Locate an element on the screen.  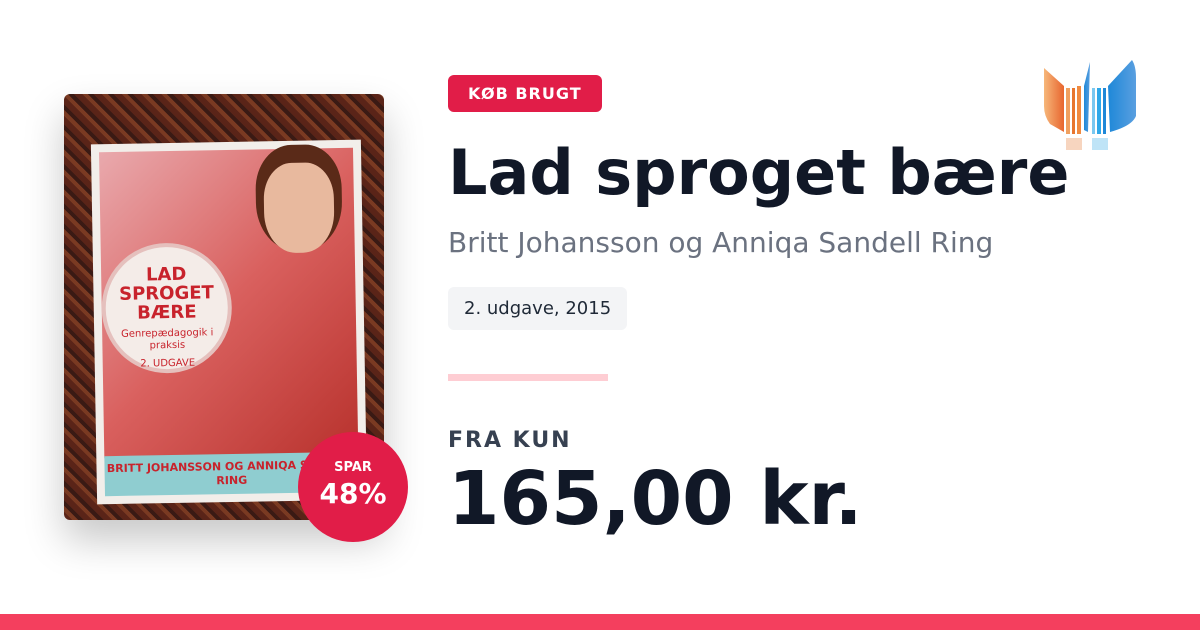
price-label: FRA KUN is located at coordinates (510, 440).